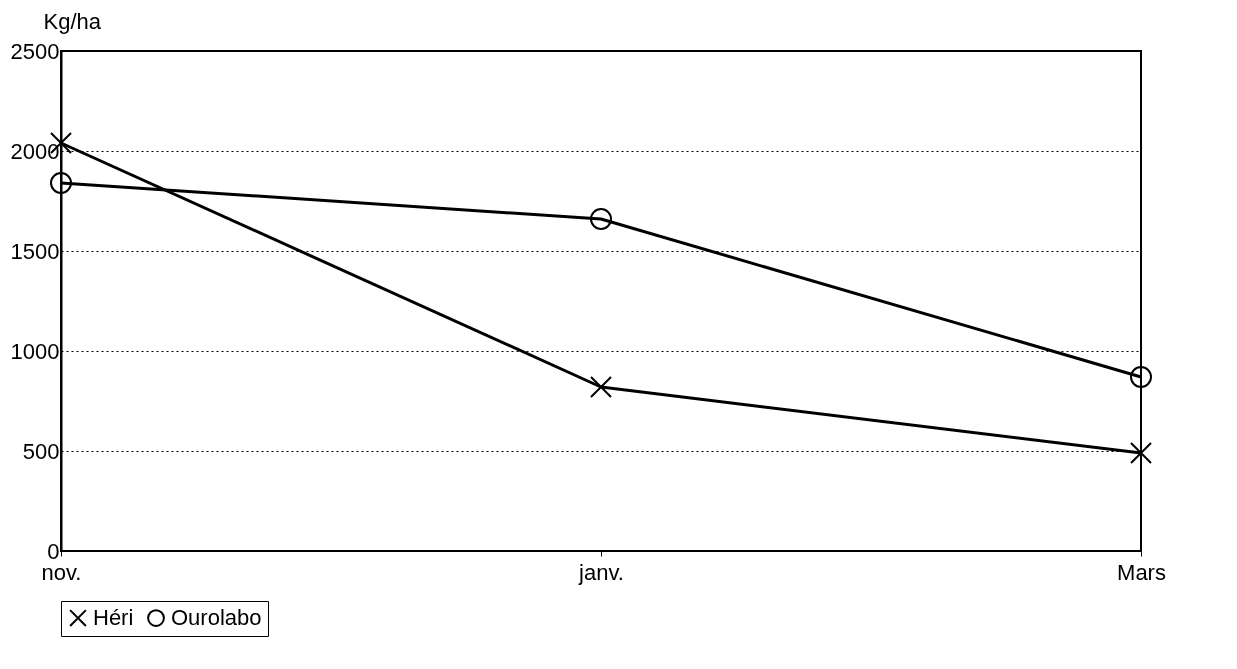 This screenshot has width=1237, height=669. I want to click on y-tick-label: 500, so click(41, 451).